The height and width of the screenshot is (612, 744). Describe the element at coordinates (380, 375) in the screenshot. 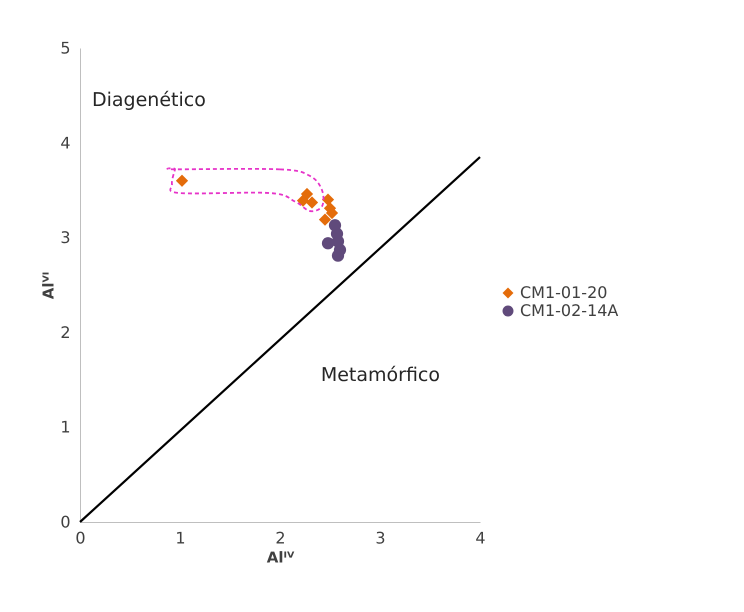

I see `annotation: Metamórfico` at that location.